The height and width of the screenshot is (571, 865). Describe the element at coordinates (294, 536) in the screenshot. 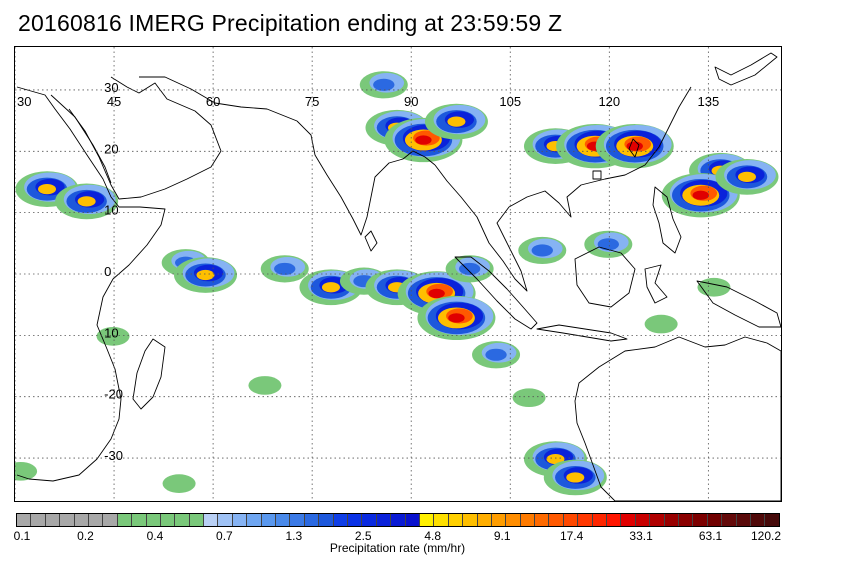

I see `colorbar-tick-label: 1.3` at that location.